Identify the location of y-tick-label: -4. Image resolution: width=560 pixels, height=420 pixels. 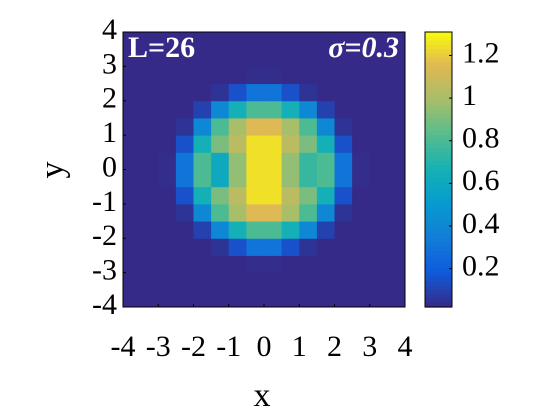
(104, 304).